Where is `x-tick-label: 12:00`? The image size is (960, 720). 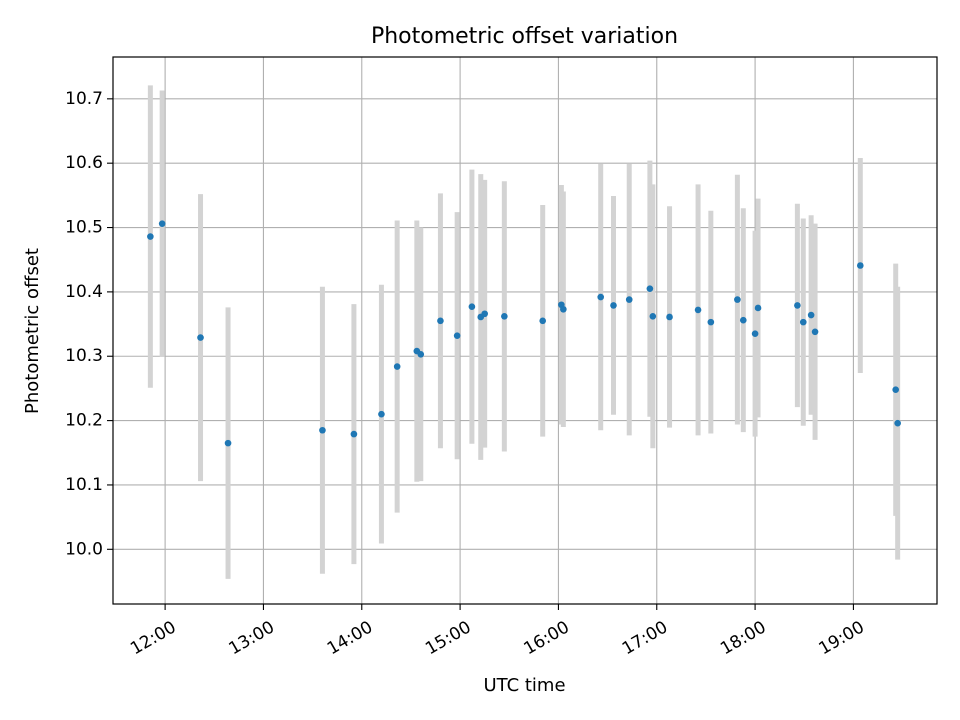
x-tick-label: 12:00 is located at coordinates (153, 638).